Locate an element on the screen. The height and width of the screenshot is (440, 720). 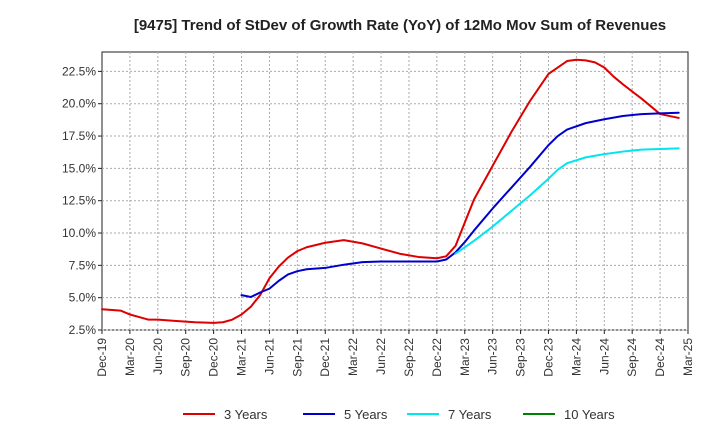
y-tick-label: 12.5% is located at coordinates (79, 201).